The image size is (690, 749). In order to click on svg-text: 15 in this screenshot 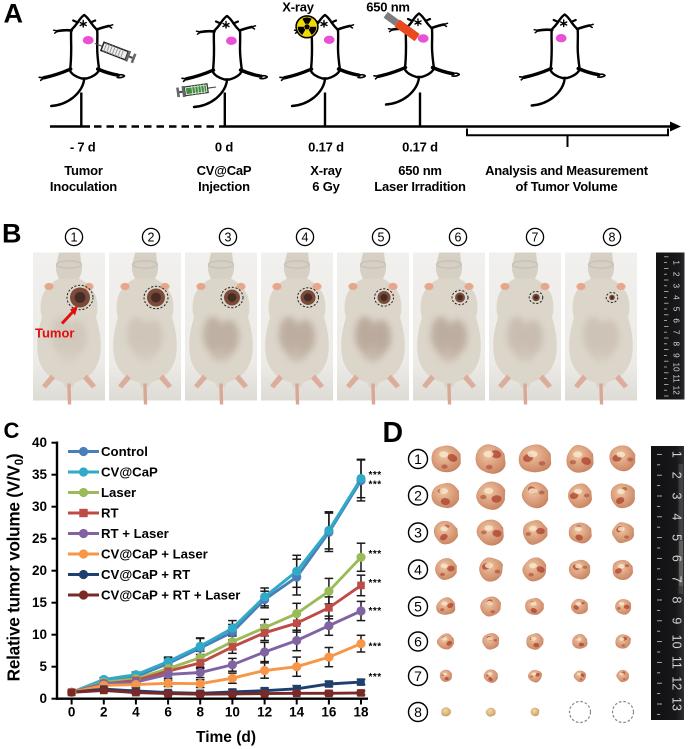, I will do `click(40, 602)`.